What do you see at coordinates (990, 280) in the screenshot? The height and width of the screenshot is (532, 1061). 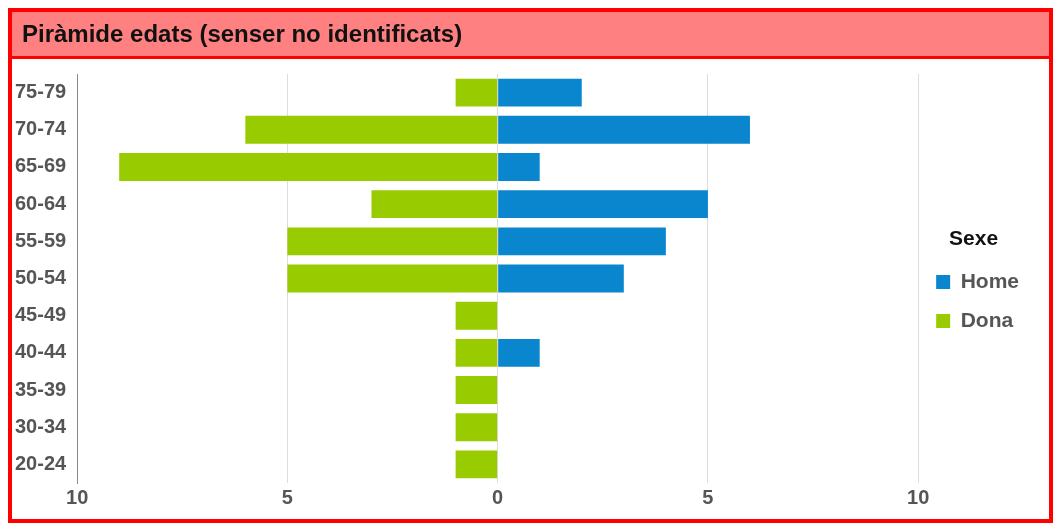 I see `legend-label: Home` at bounding box center [990, 280].